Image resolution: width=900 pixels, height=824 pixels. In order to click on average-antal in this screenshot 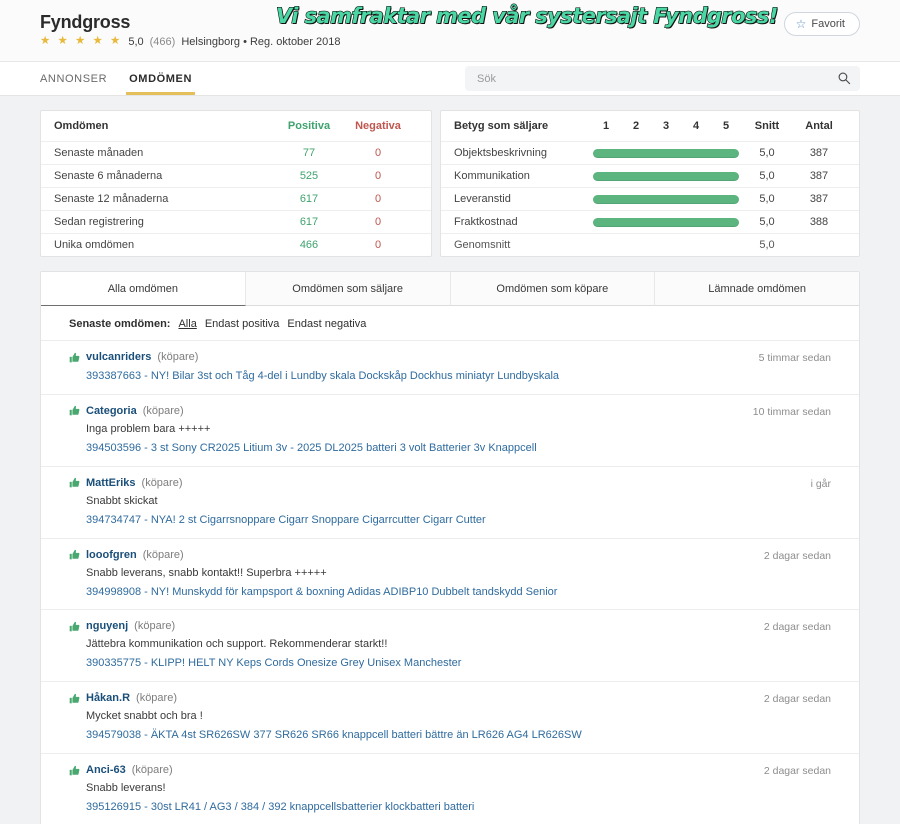, I will do `click(819, 245)`.